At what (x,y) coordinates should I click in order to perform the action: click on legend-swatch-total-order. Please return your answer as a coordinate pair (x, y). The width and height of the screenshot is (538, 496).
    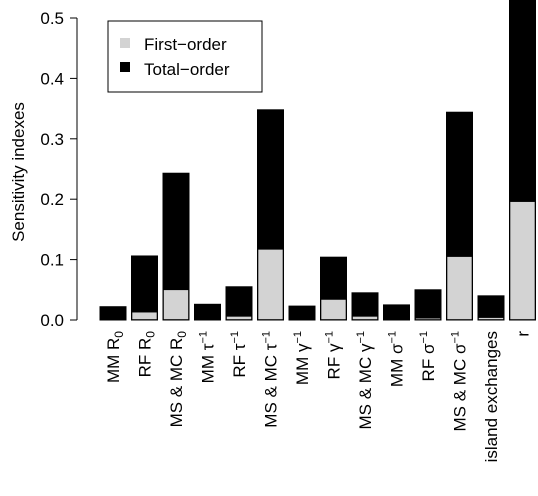
    Looking at the image, I should click on (125, 67).